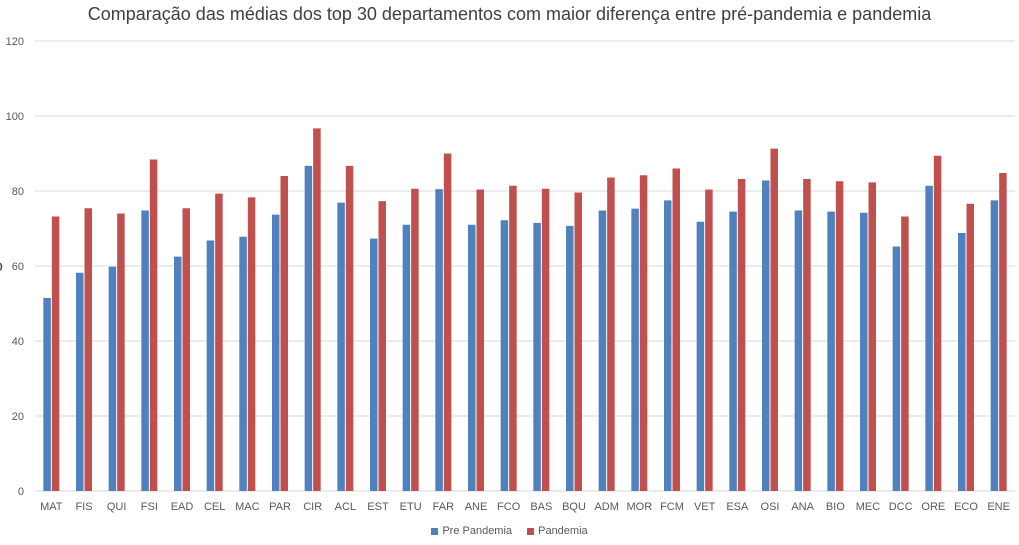 This screenshot has width=1019, height=545. Describe the element at coordinates (83, 507) in the screenshot. I see `x-tick-label: FIS` at that location.